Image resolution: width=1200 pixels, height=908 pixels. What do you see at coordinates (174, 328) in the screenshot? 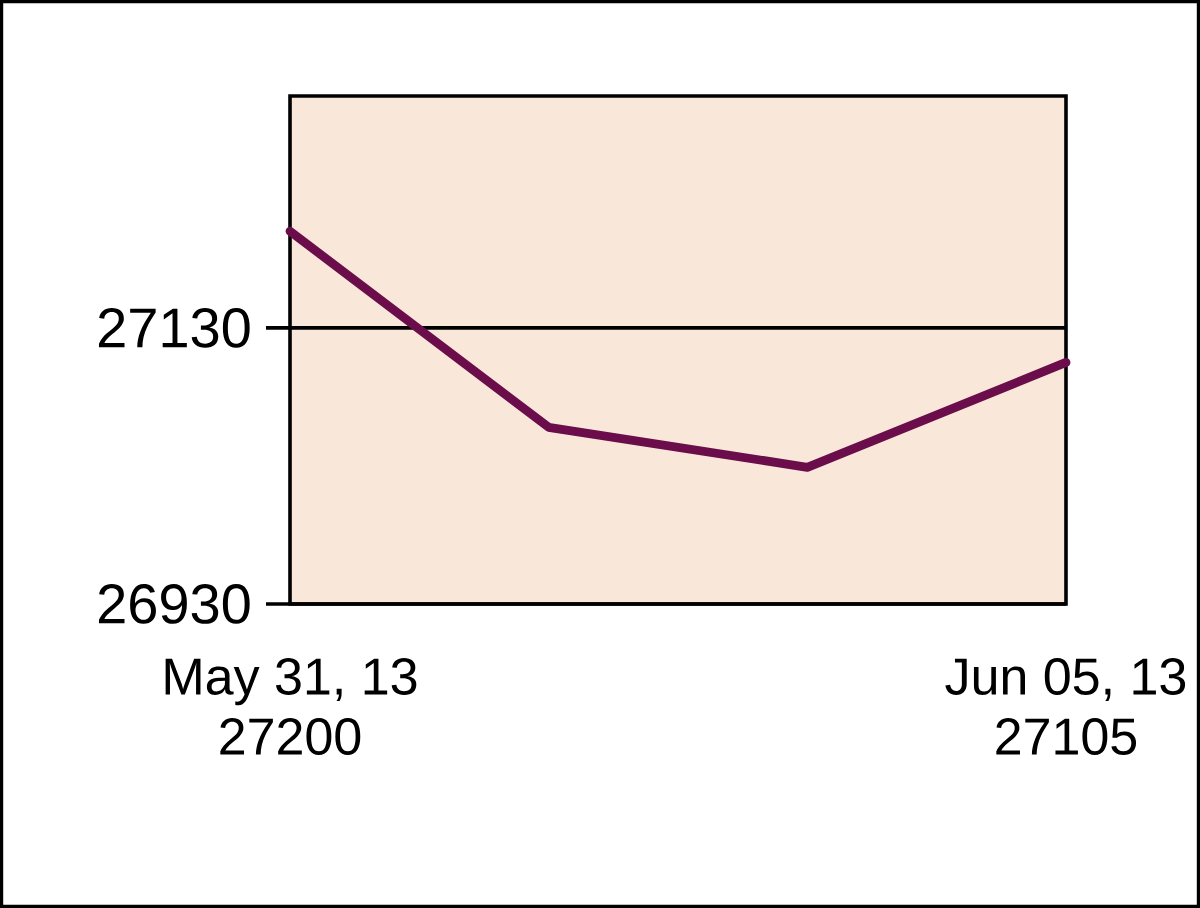
I see `y-tick-label: 27130` at bounding box center [174, 328].